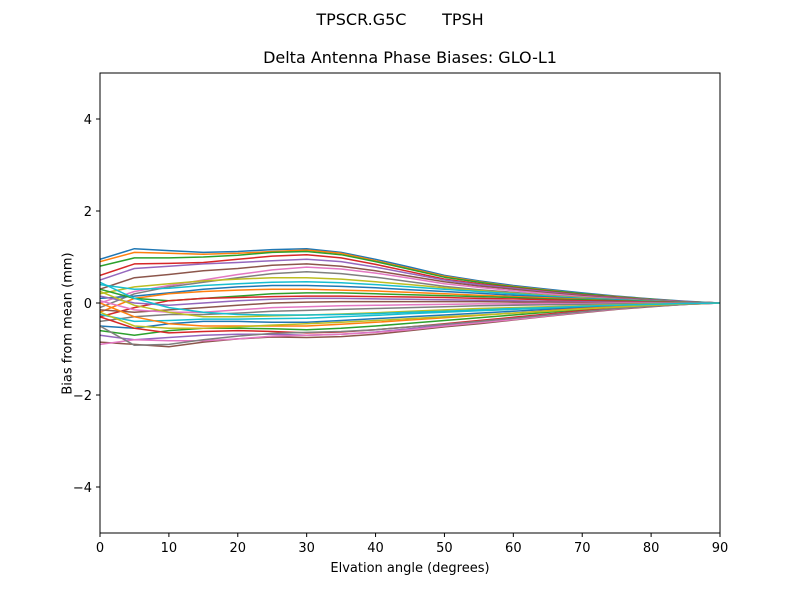  Describe the element at coordinates (88, 212) in the screenshot. I see `y-tick-label: 2` at that location.